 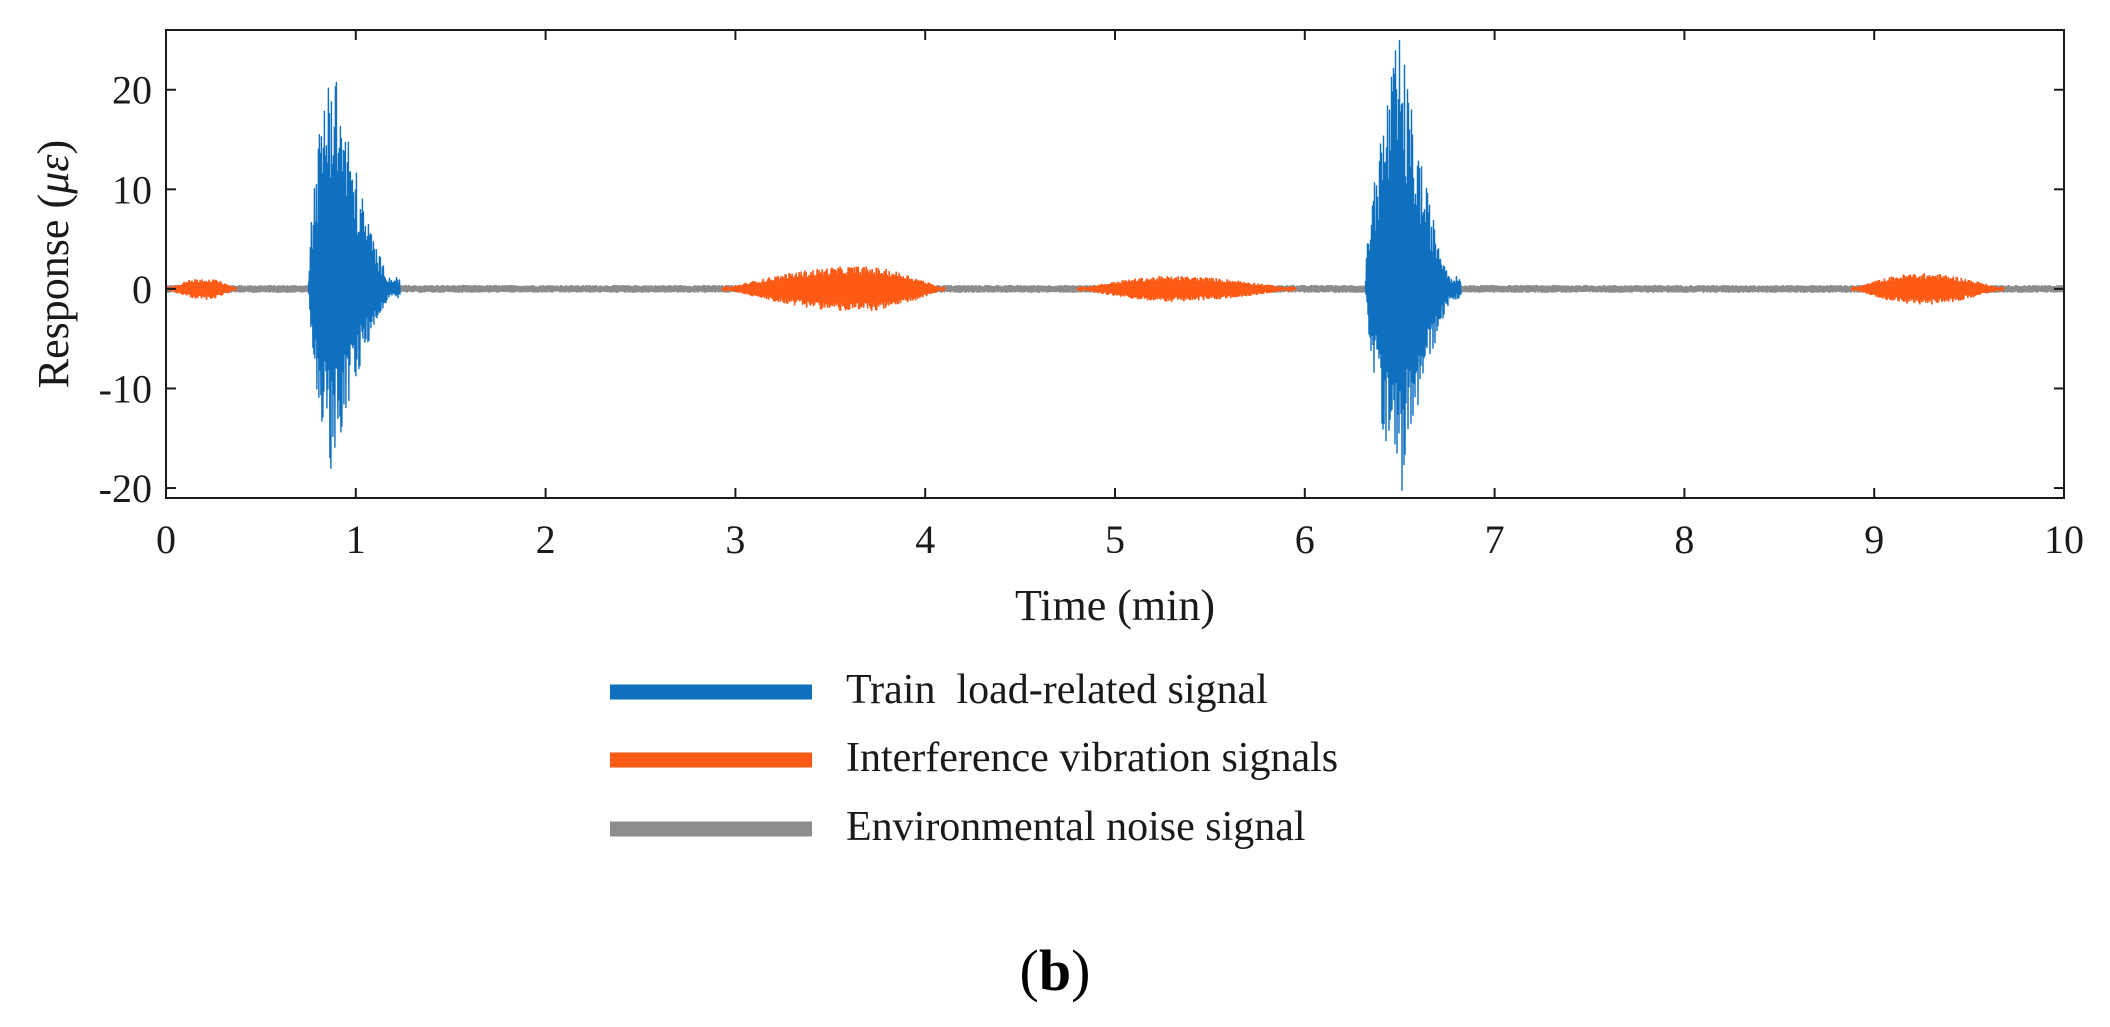 What do you see at coordinates (1305, 539) in the screenshot?
I see `x-tick-label: 6` at bounding box center [1305, 539].